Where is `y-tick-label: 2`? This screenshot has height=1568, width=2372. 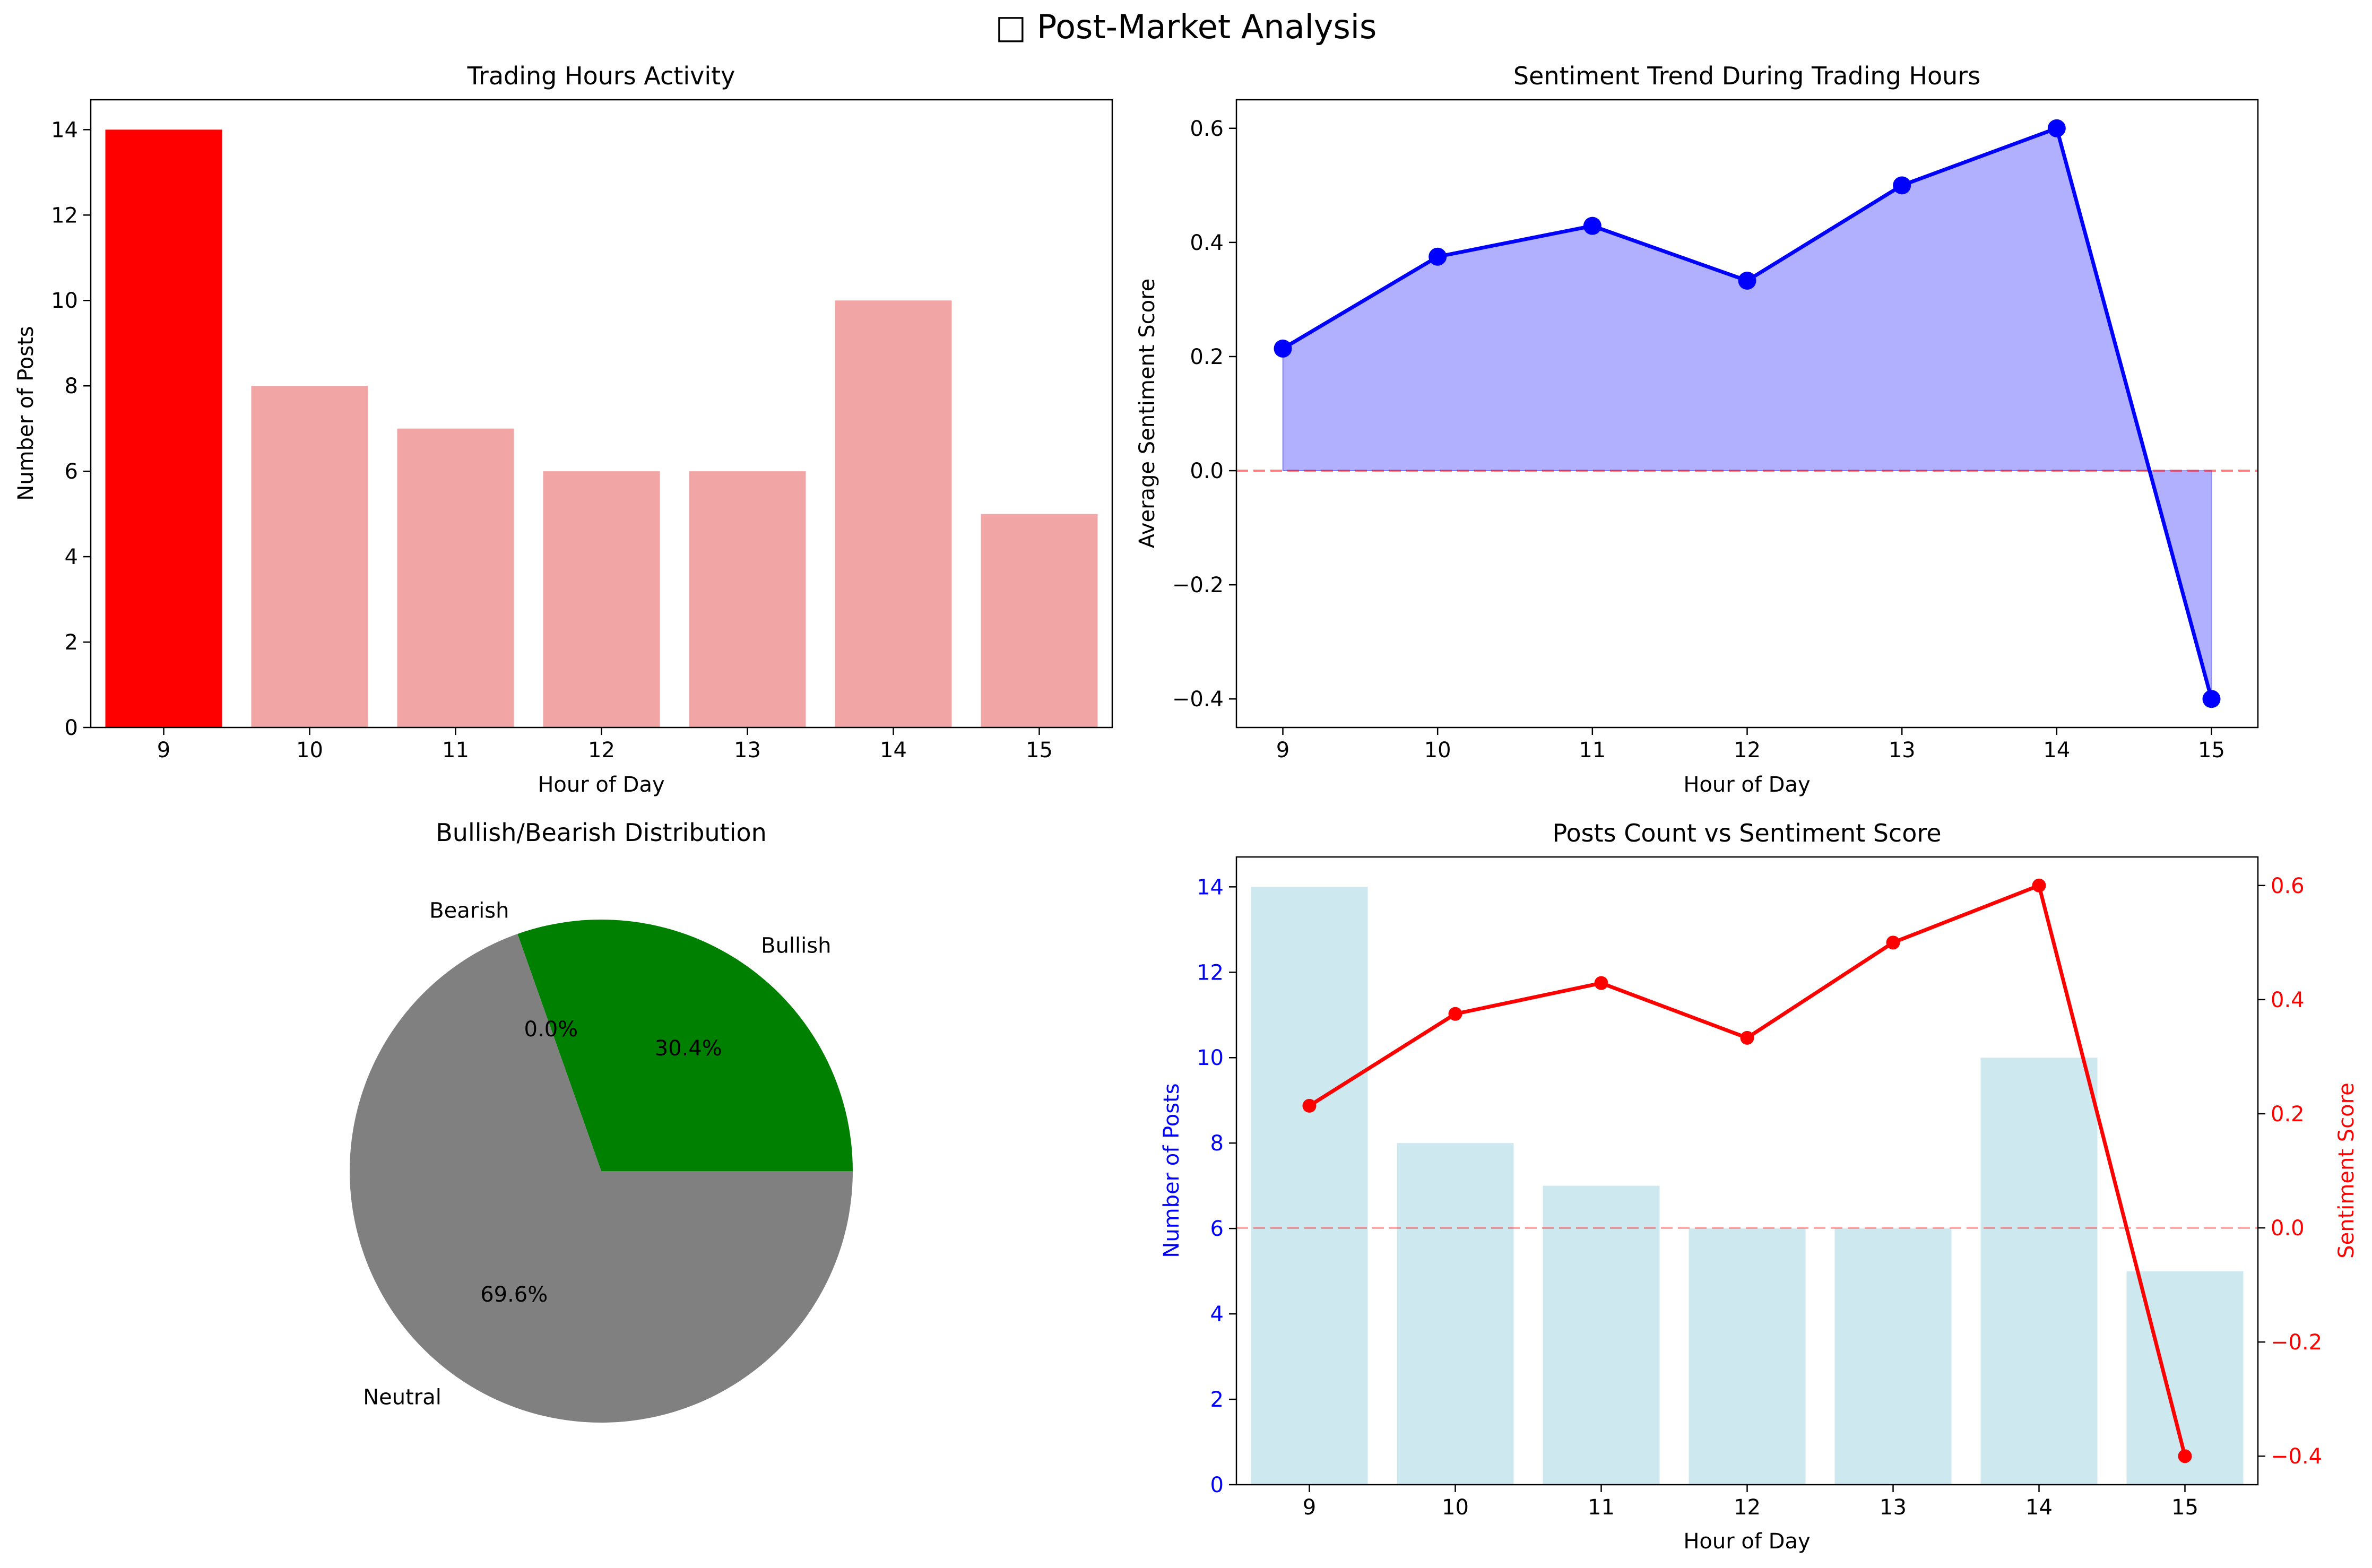 y-tick-label: 2 is located at coordinates (1217, 1400).